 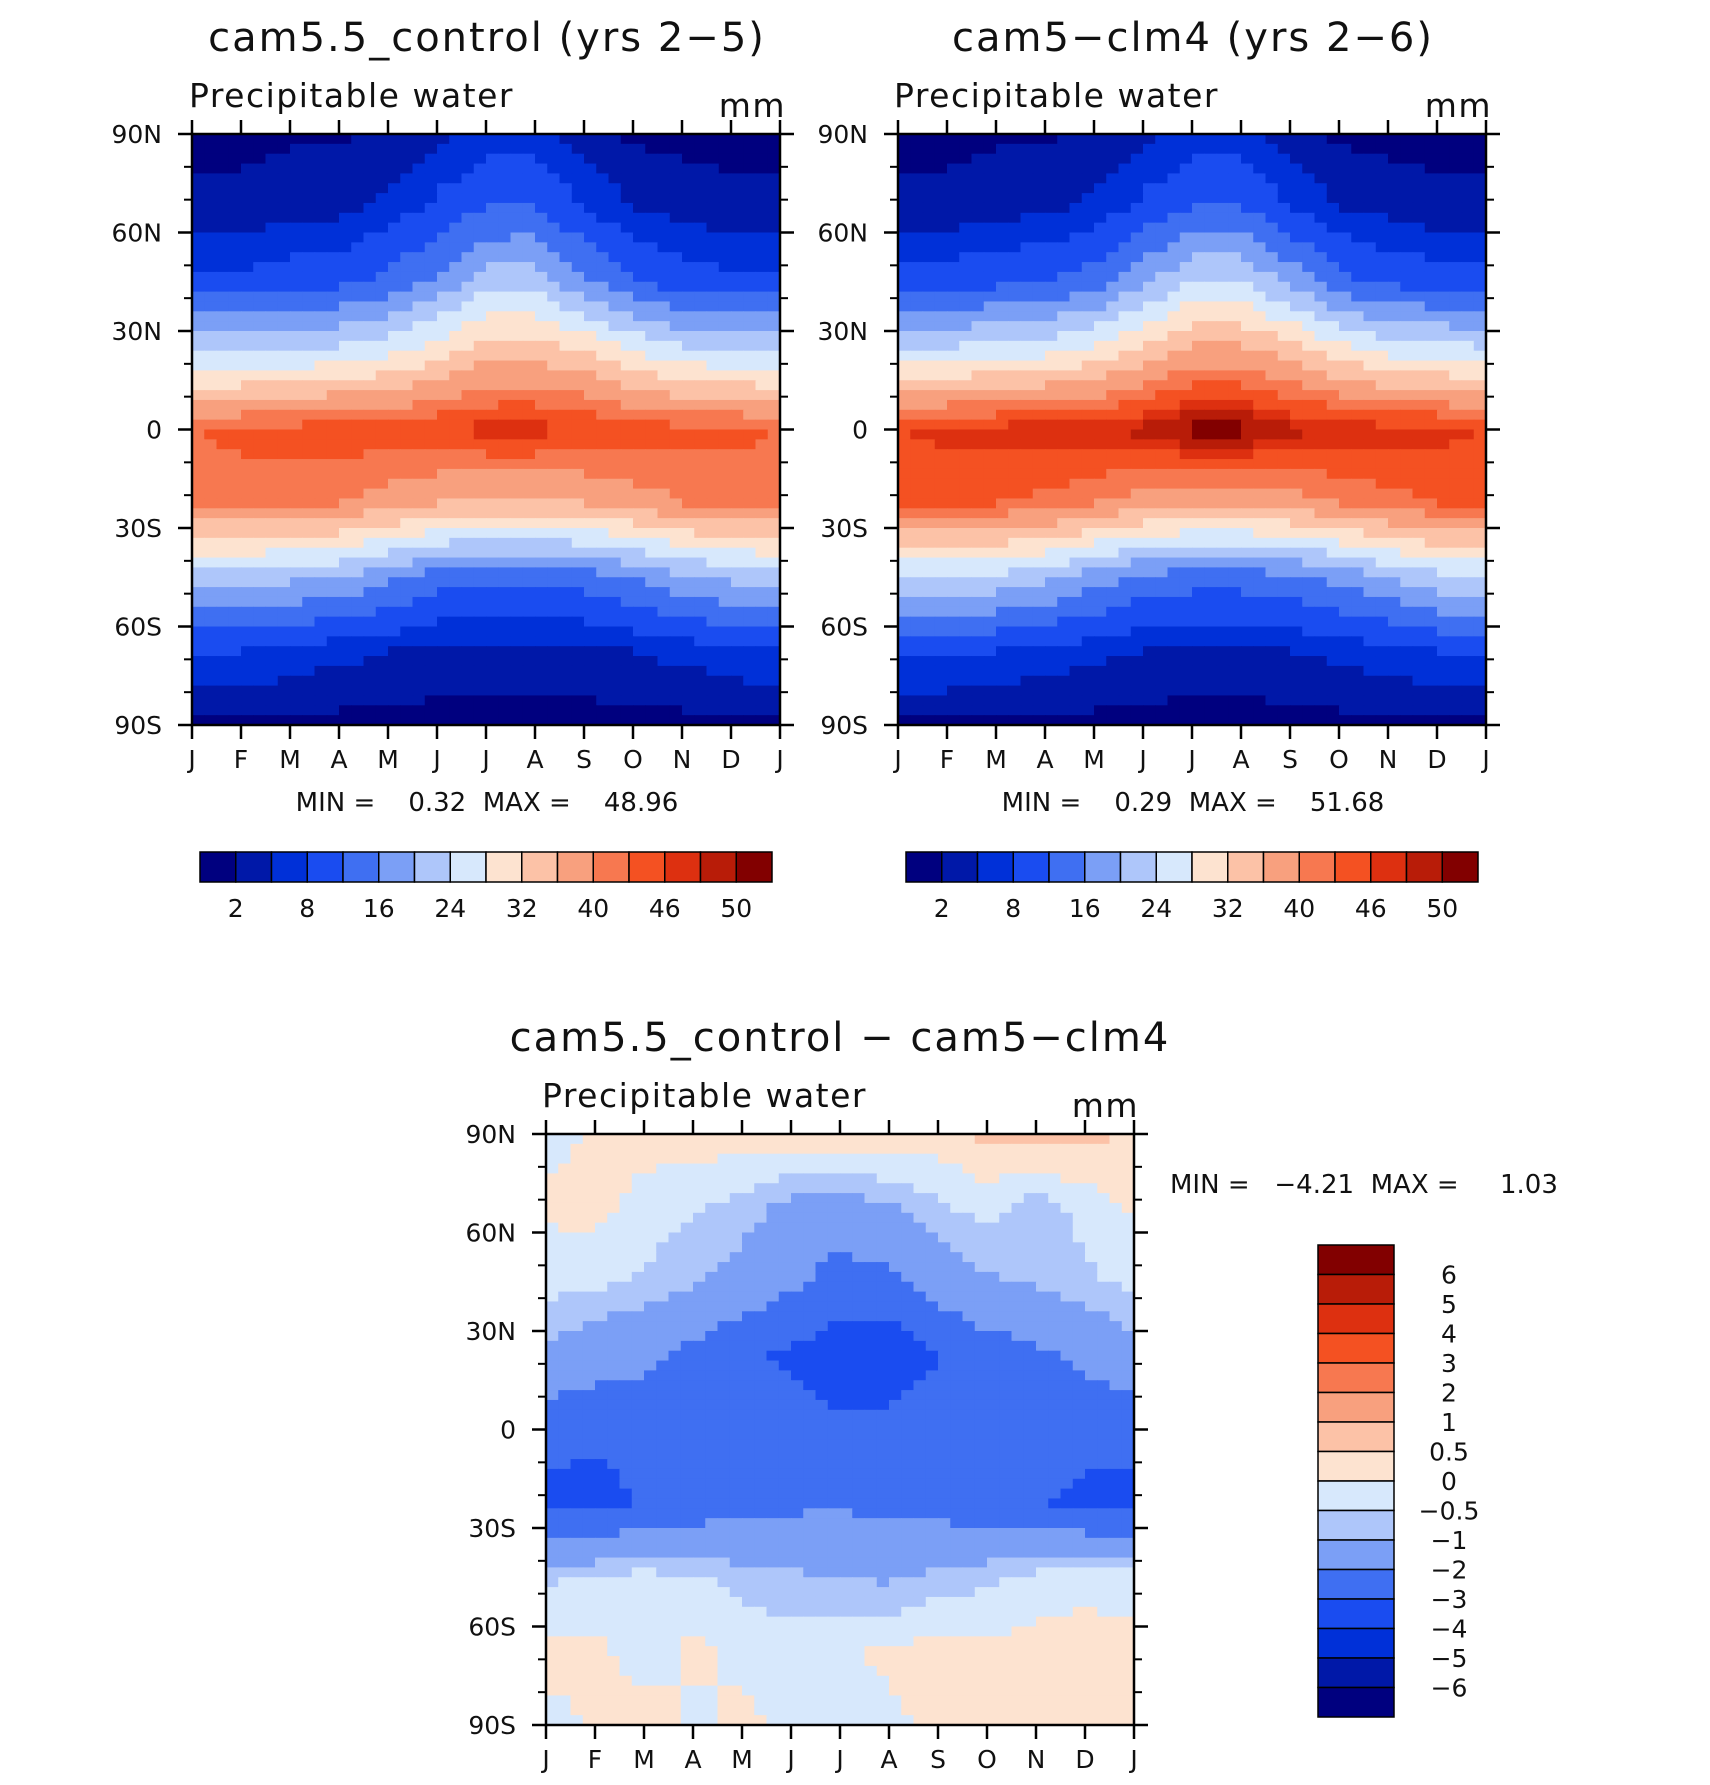 I want to click on colorbar-swatch, so click(x=289, y=867).